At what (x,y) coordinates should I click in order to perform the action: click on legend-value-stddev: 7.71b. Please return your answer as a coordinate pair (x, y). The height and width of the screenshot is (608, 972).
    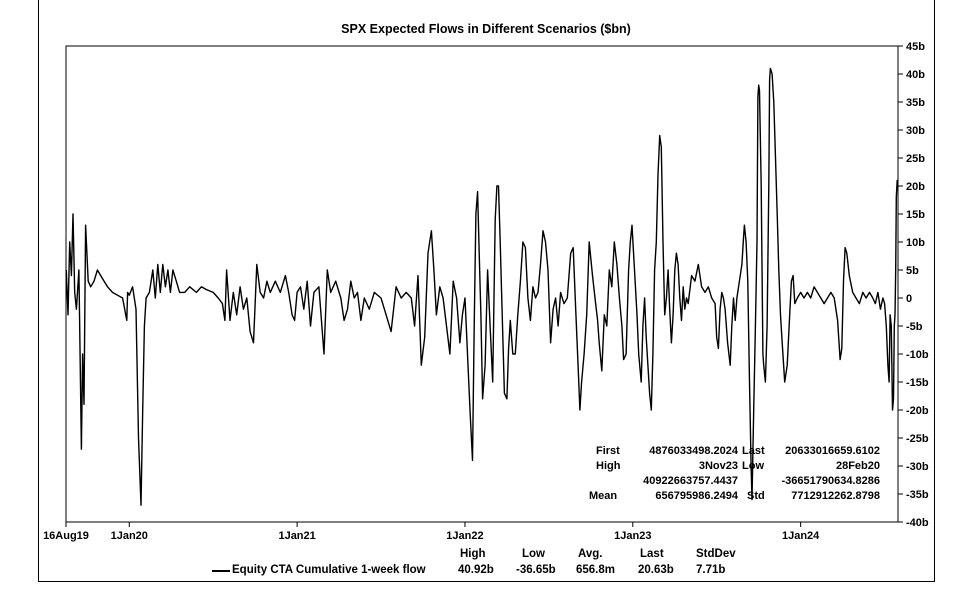
    Looking at the image, I should click on (711, 570).